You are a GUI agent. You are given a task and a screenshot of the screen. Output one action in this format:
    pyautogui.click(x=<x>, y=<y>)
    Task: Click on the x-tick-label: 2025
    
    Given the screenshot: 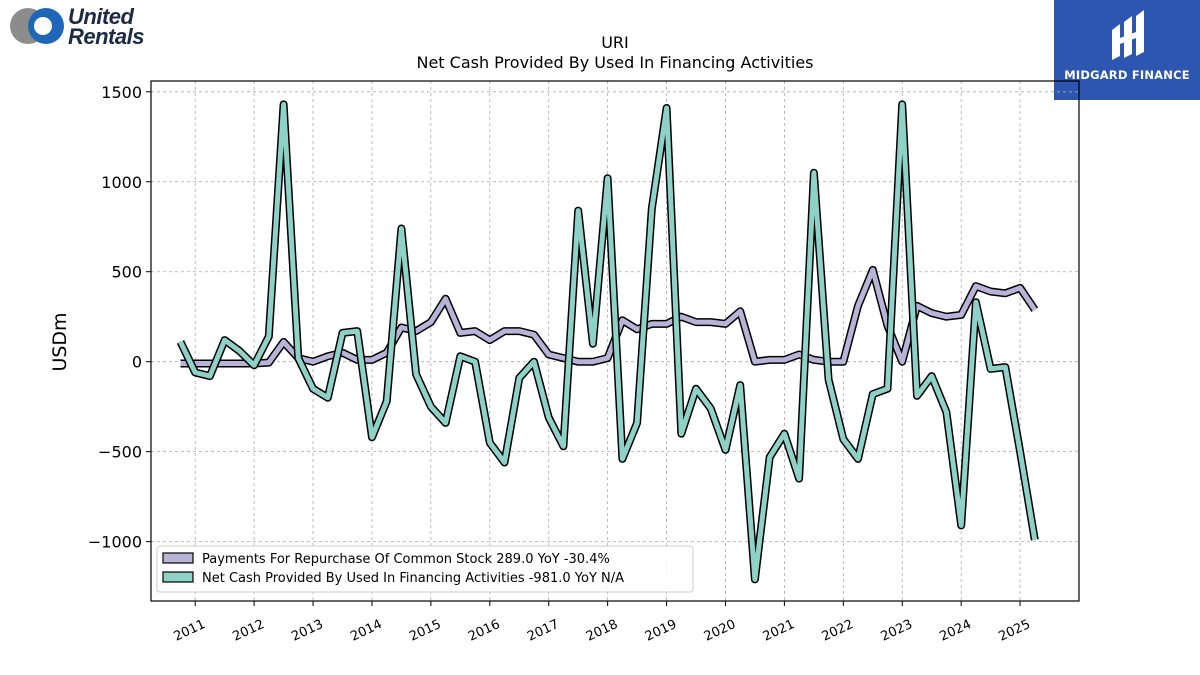 What is the action you would take?
    pyautogui.click(x=1014, y=631)
    